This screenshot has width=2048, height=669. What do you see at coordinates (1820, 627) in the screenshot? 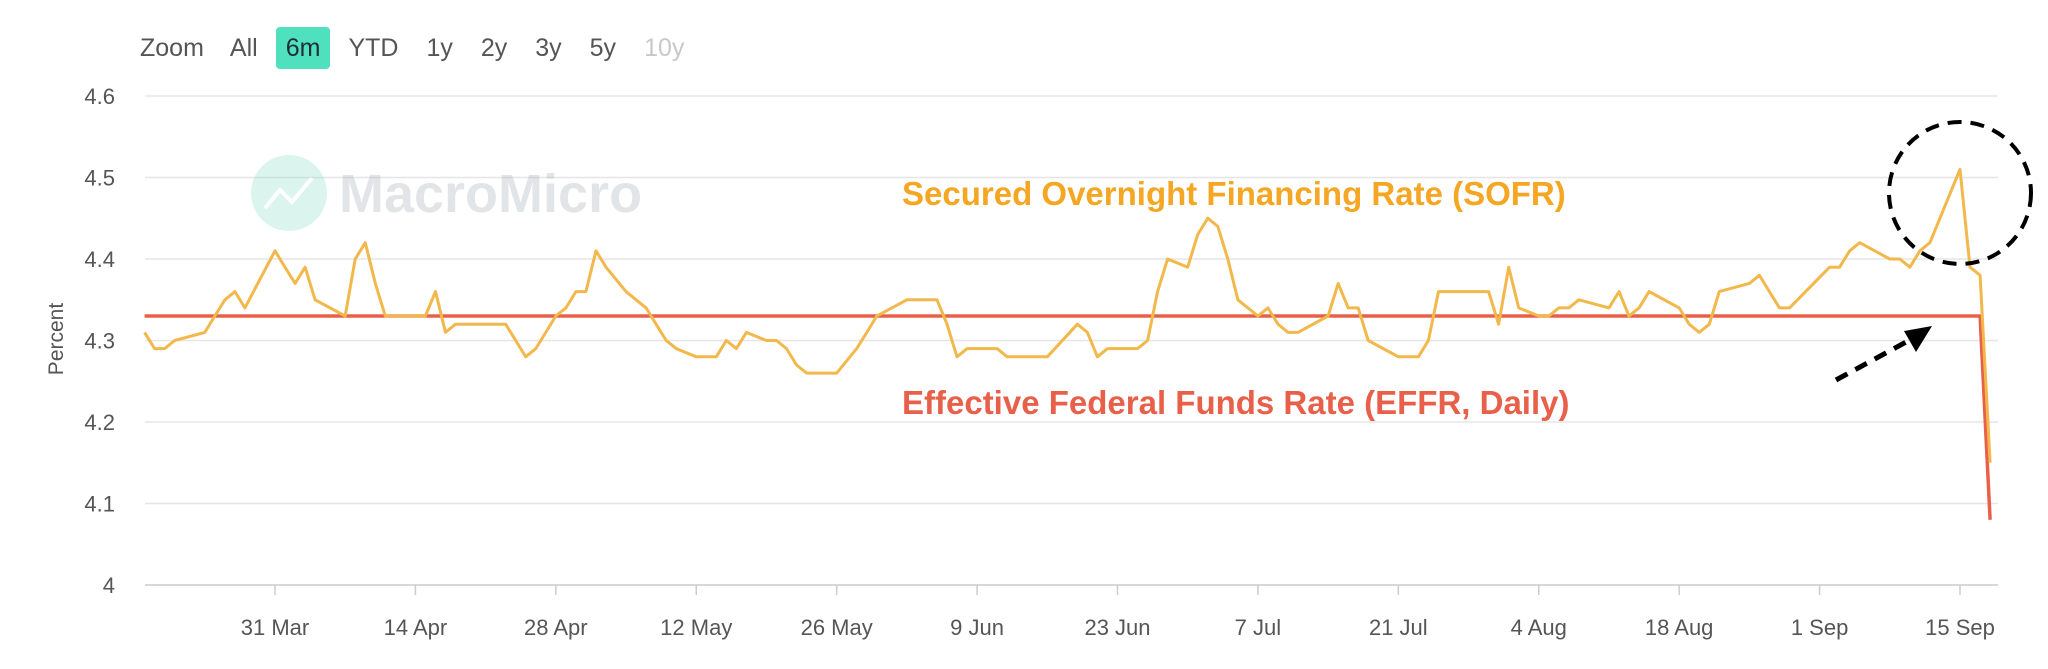
I see `x-tick-label: 1 Sep` at bounding box center [1820, 627].